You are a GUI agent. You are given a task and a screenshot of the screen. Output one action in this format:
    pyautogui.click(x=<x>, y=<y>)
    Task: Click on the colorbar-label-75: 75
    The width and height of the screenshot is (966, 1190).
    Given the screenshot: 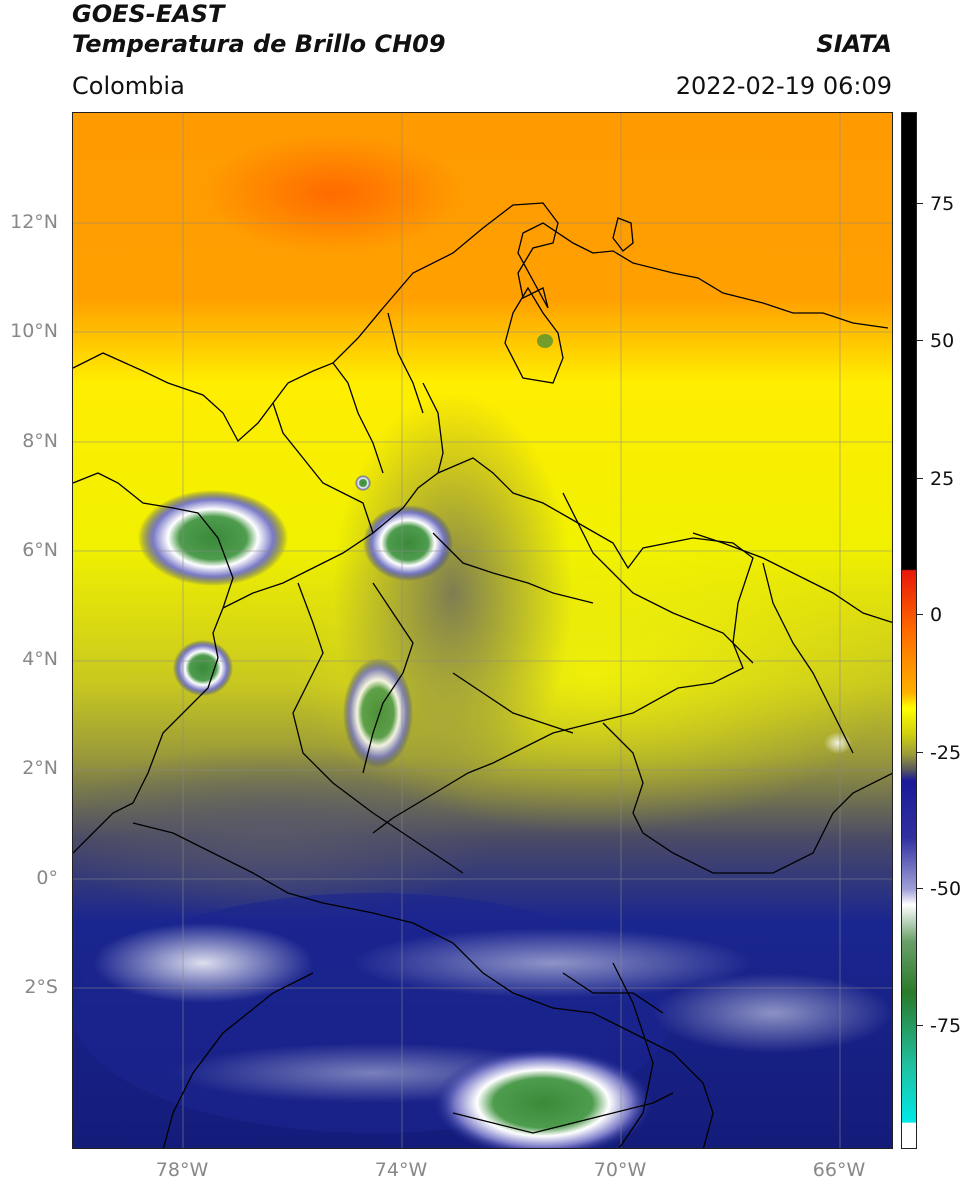 What is the action you would take?
    pyautogui.click(x=942, y=204)
    